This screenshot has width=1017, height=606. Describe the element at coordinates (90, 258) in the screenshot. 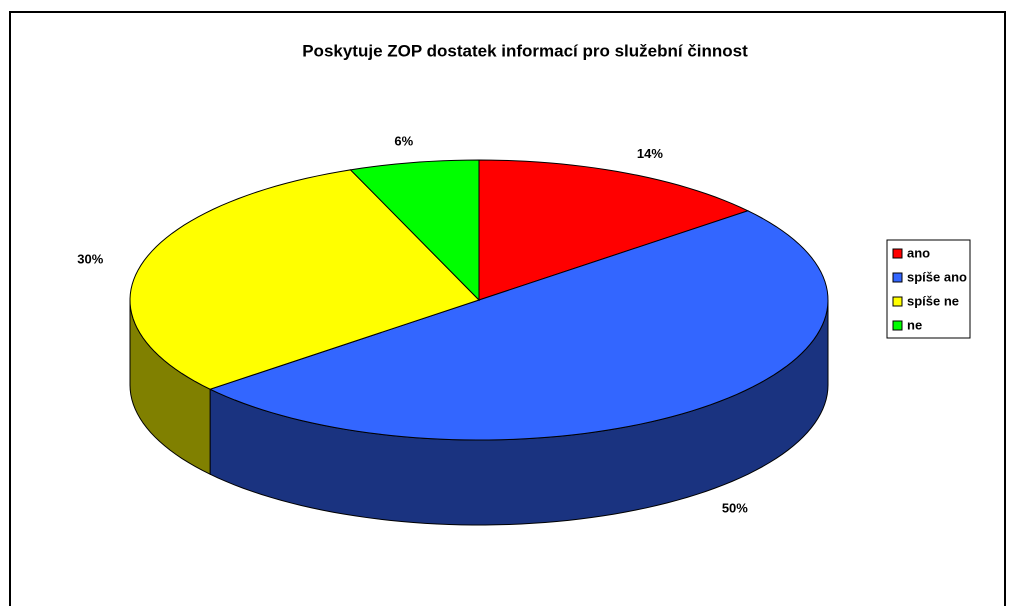

I see `data-label: 30%` at that location.